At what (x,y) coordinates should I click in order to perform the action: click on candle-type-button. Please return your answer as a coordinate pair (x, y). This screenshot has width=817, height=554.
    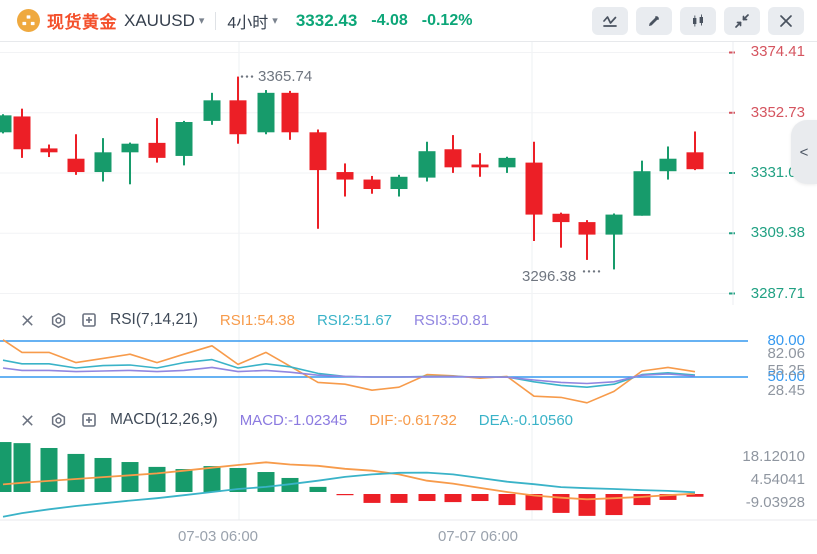
    Looking at the image, I should click on (698, 20).